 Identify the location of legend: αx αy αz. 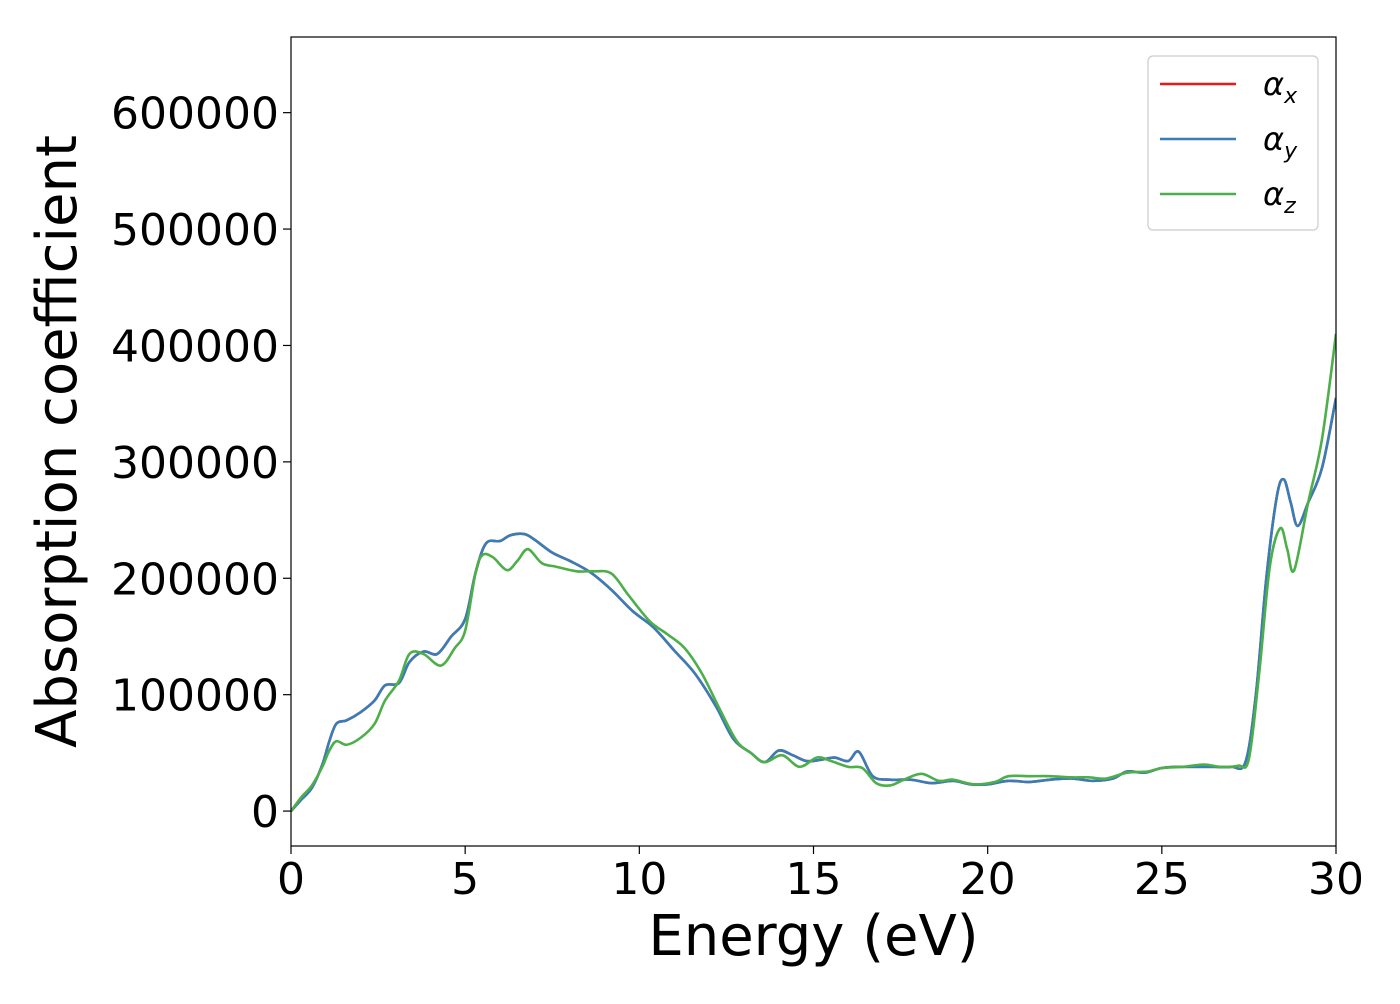
(1233, 143).